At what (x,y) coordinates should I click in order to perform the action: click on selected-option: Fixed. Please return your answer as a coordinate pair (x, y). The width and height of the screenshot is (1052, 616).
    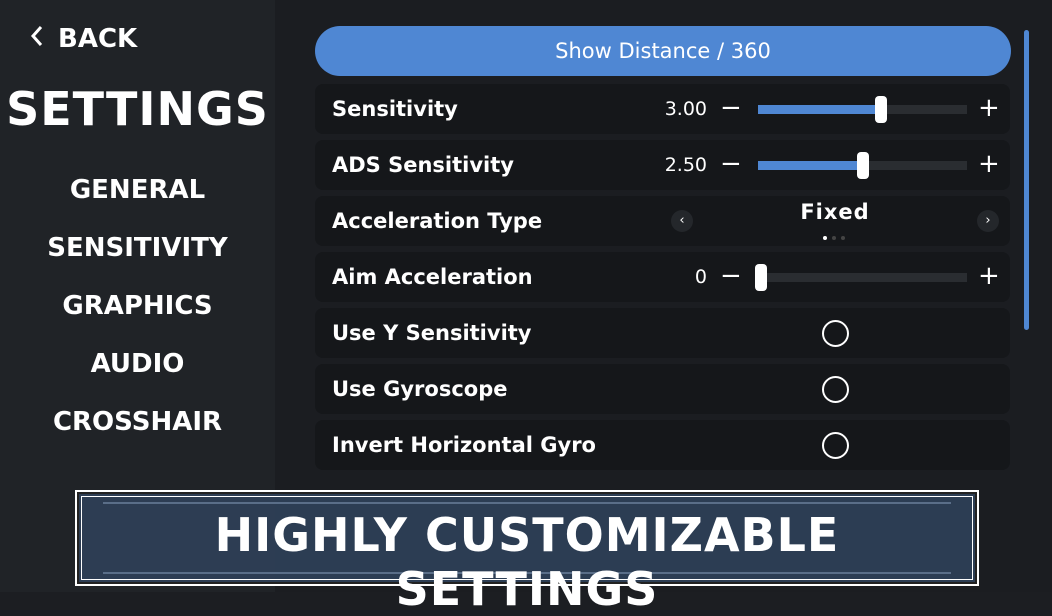
    Looking at the image, I should click on (835, 212).